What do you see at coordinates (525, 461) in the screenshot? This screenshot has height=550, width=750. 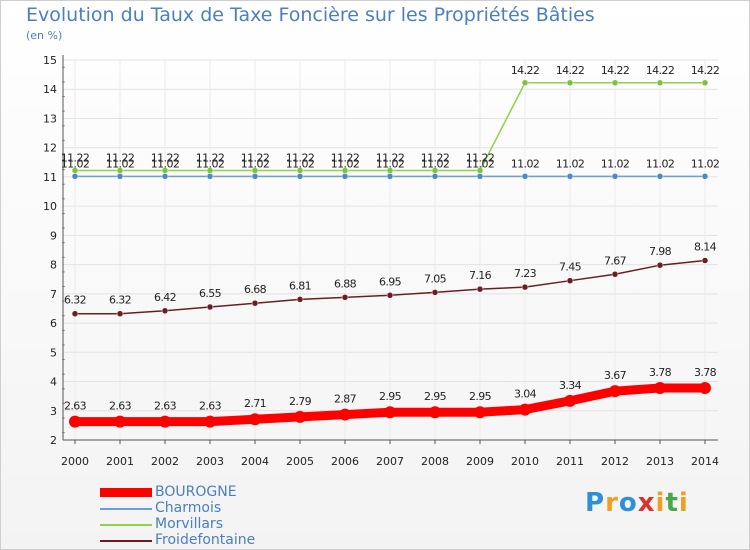 I see `x-tick-label: 2010` at bounding box center [525, 461].